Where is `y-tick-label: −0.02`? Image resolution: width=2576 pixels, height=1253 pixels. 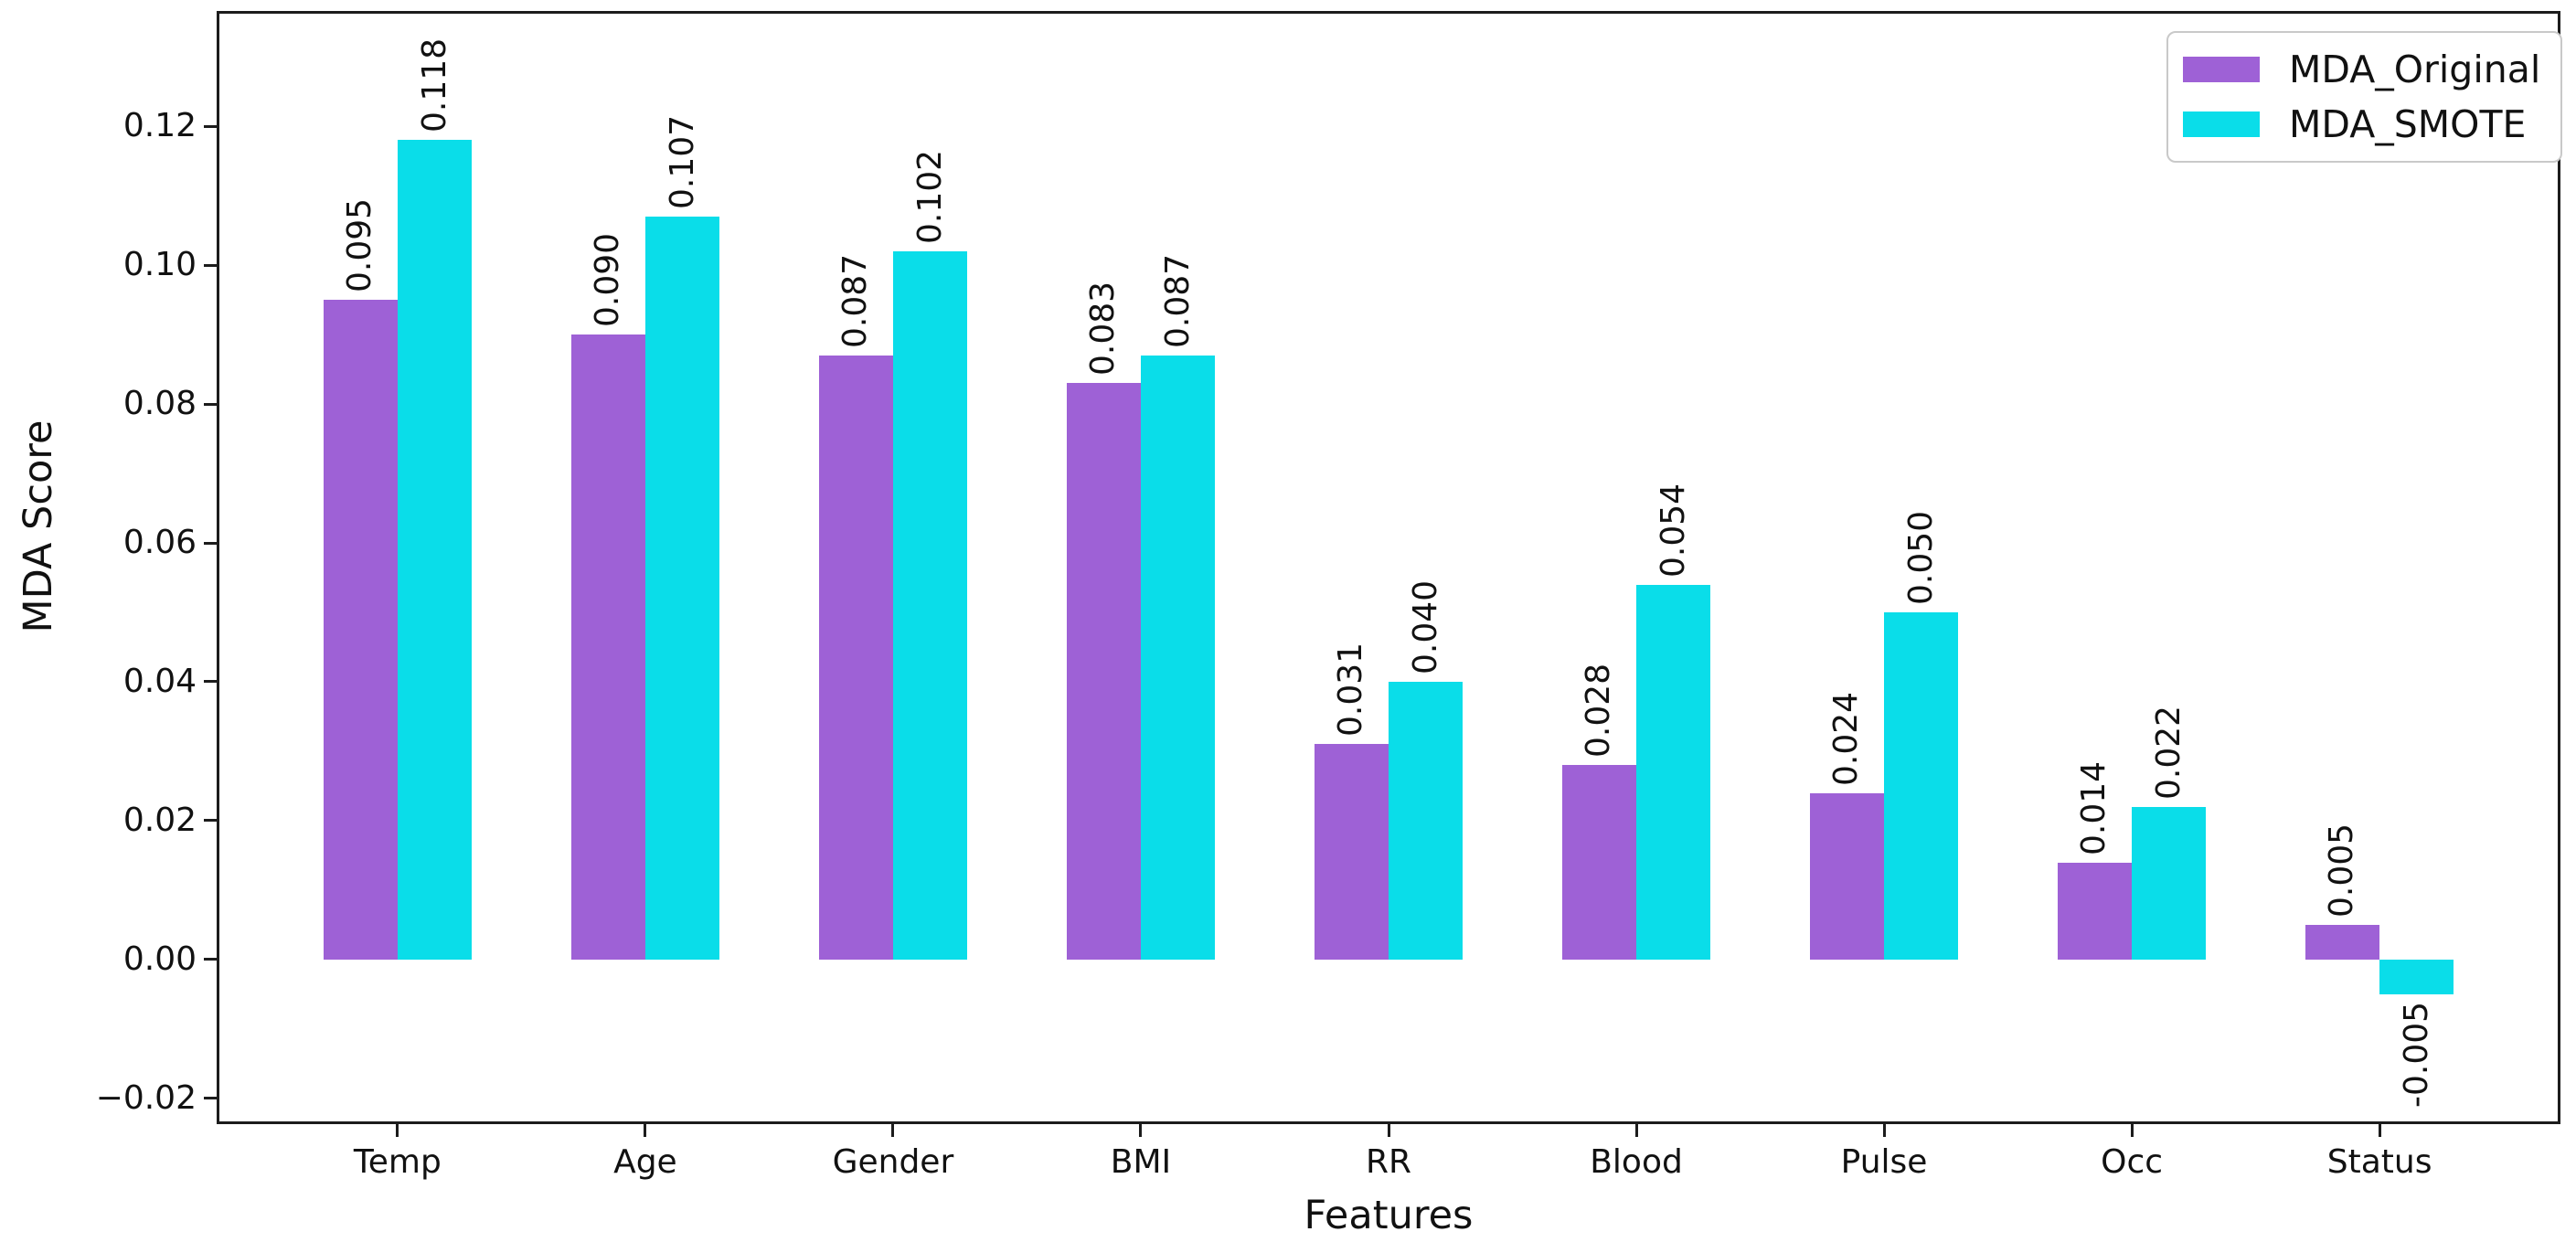 y-tick-label: −0.02 is located at coordinates (146, 1097).